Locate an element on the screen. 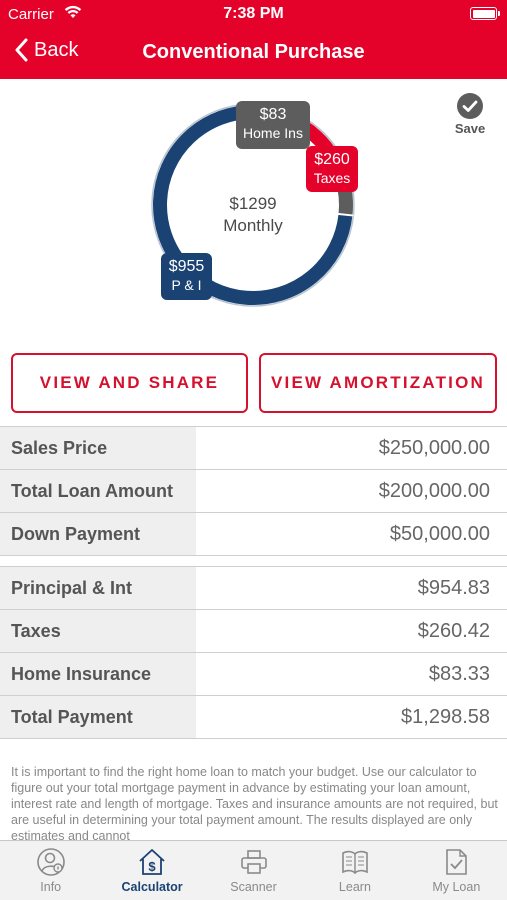 The width and height of the screenshot is (507, 900). status-time: 7:38 PM is located at coordinates (253, 13).